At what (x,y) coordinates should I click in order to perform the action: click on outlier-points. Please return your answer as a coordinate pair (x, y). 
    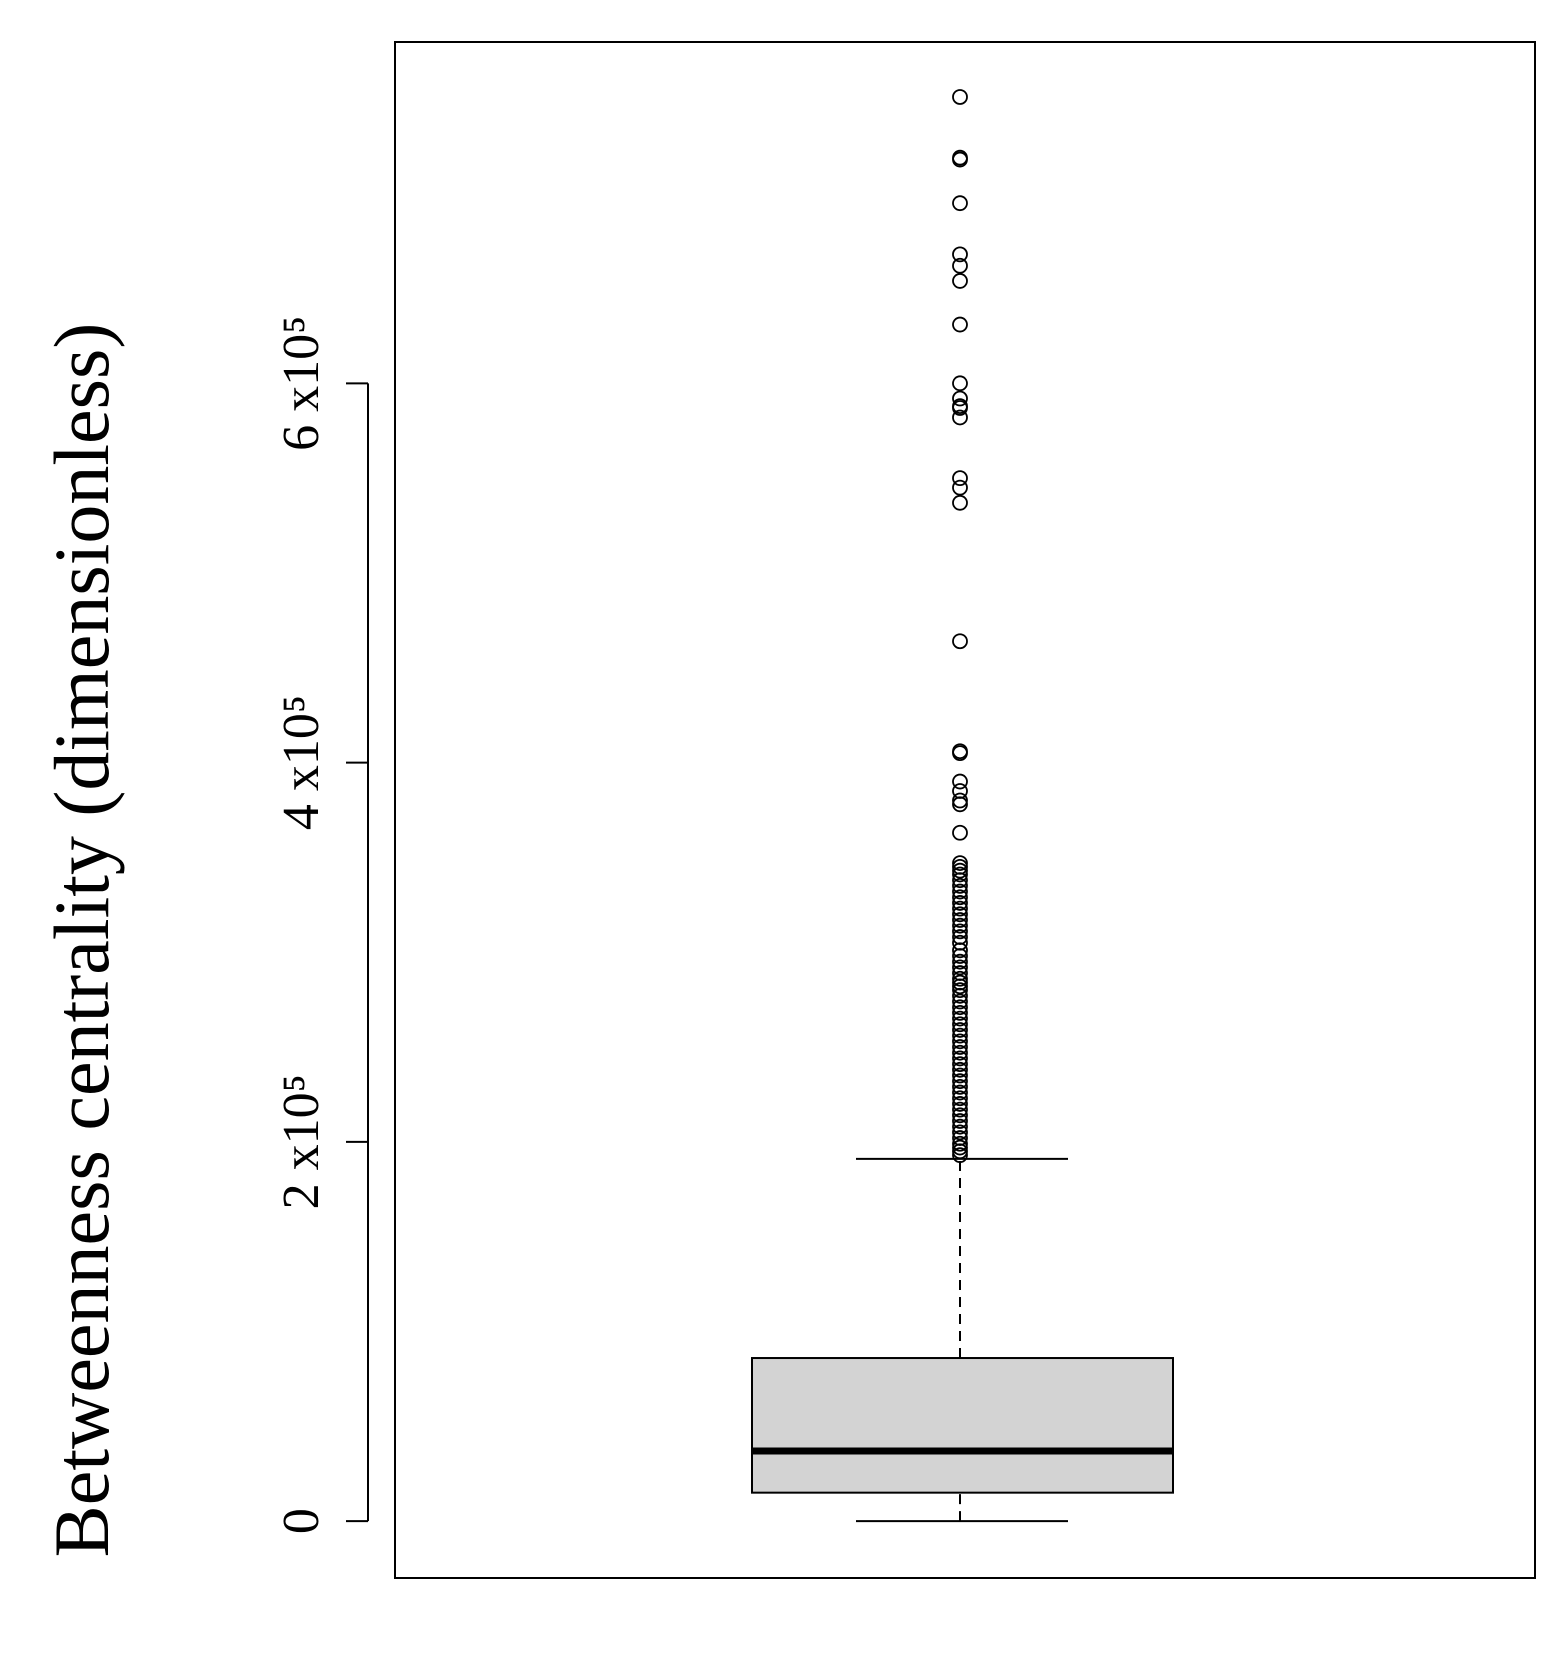
    Looking at the image, I should click on (960, 626).